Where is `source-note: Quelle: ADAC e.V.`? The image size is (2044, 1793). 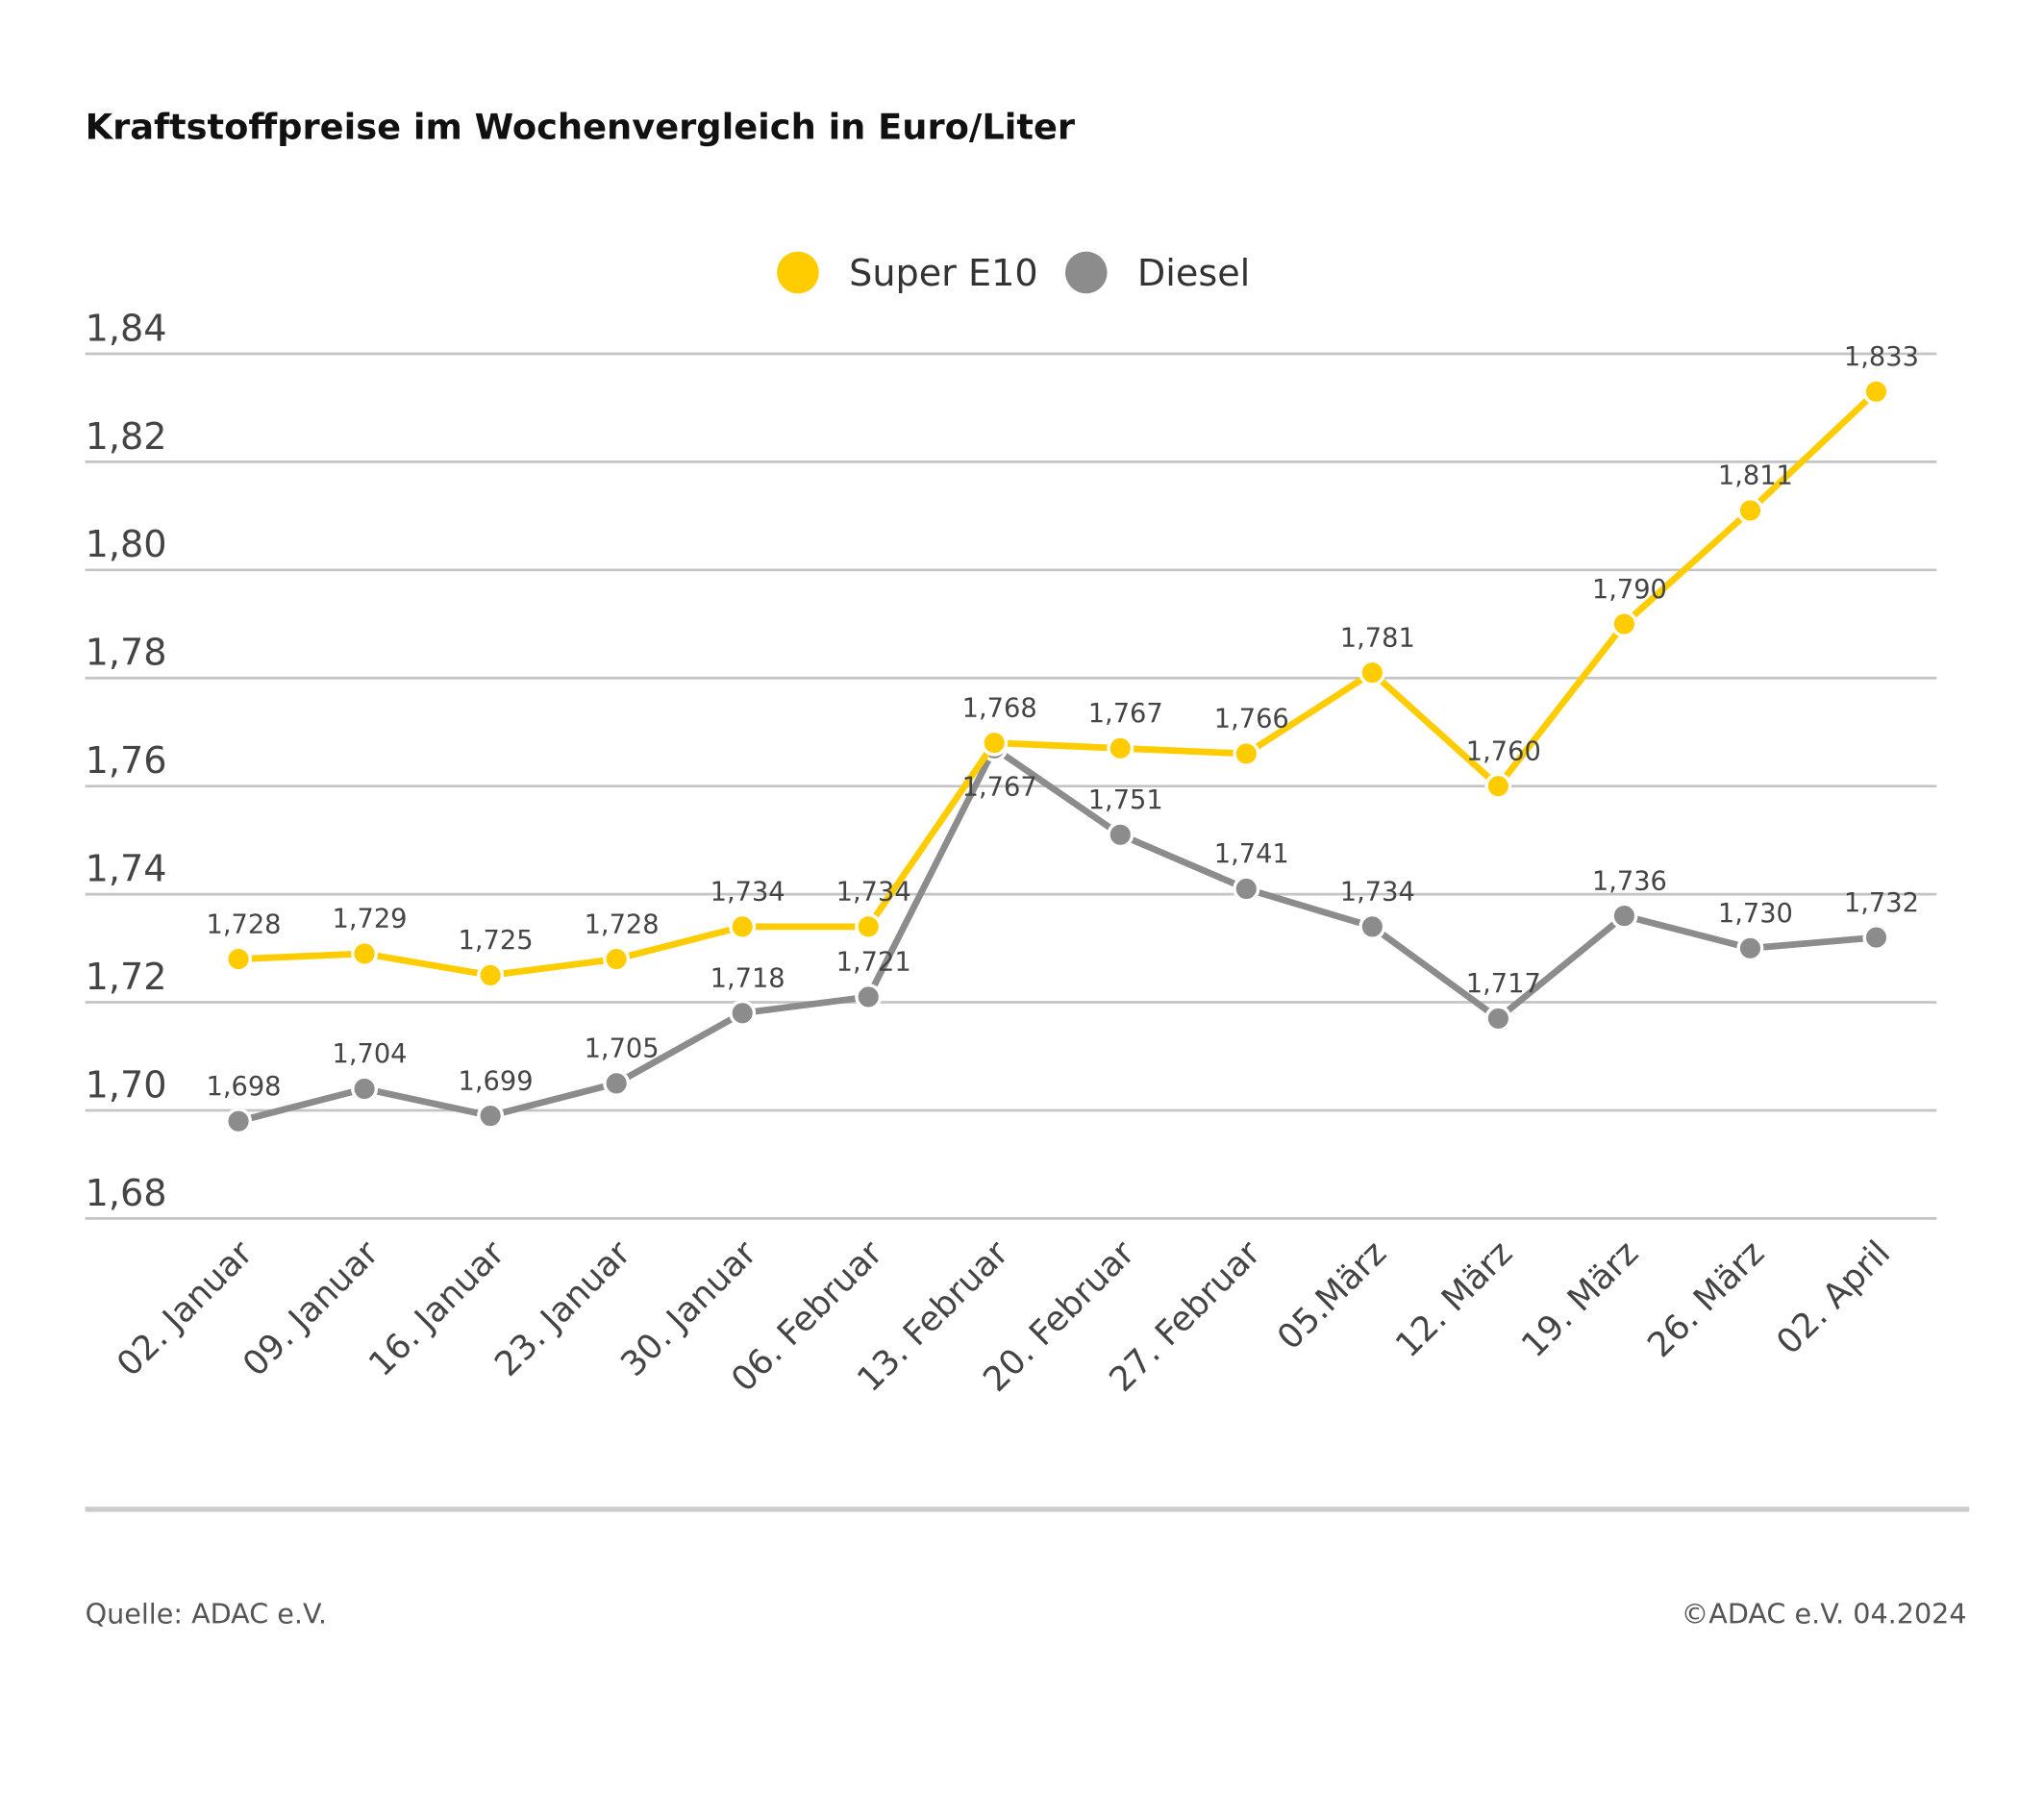 source-note: Quelle: ADAC e.V. is located at coordinates (206, 1614).